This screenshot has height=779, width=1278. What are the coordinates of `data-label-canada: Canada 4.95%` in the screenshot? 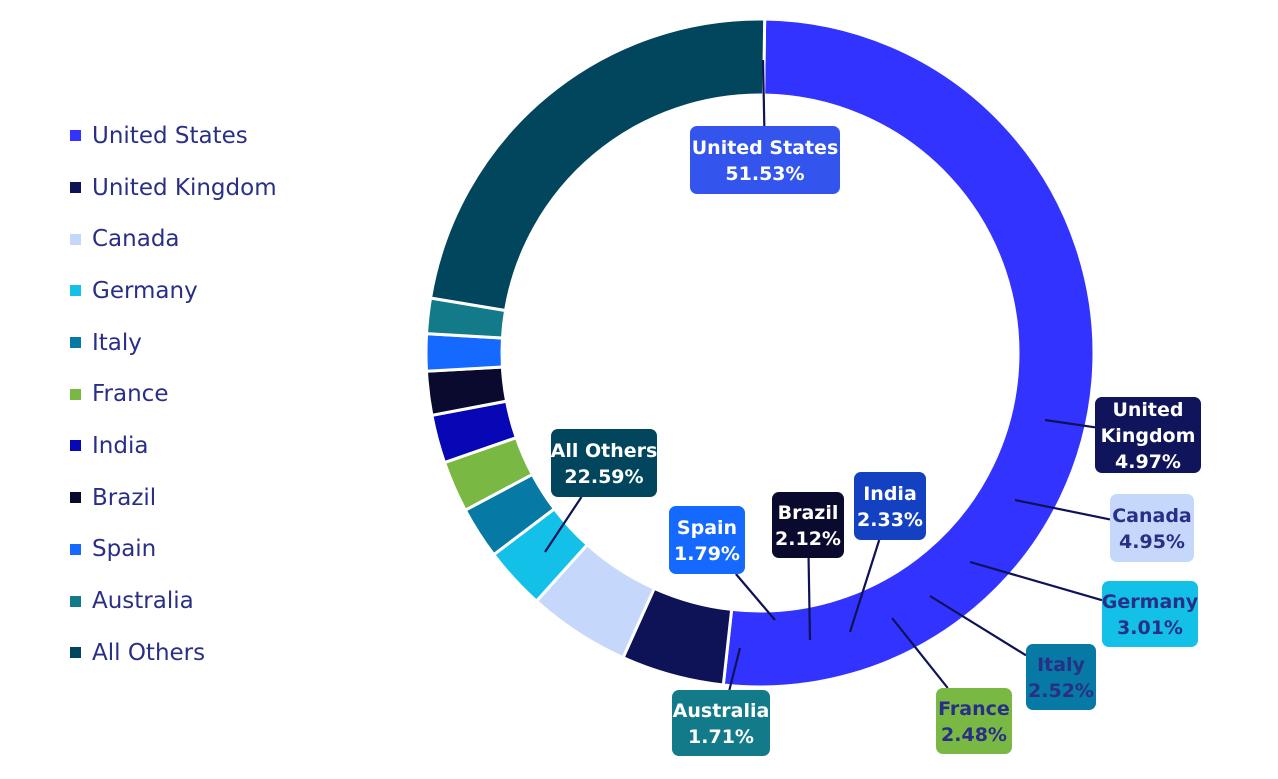 It's located at (1152, 528).